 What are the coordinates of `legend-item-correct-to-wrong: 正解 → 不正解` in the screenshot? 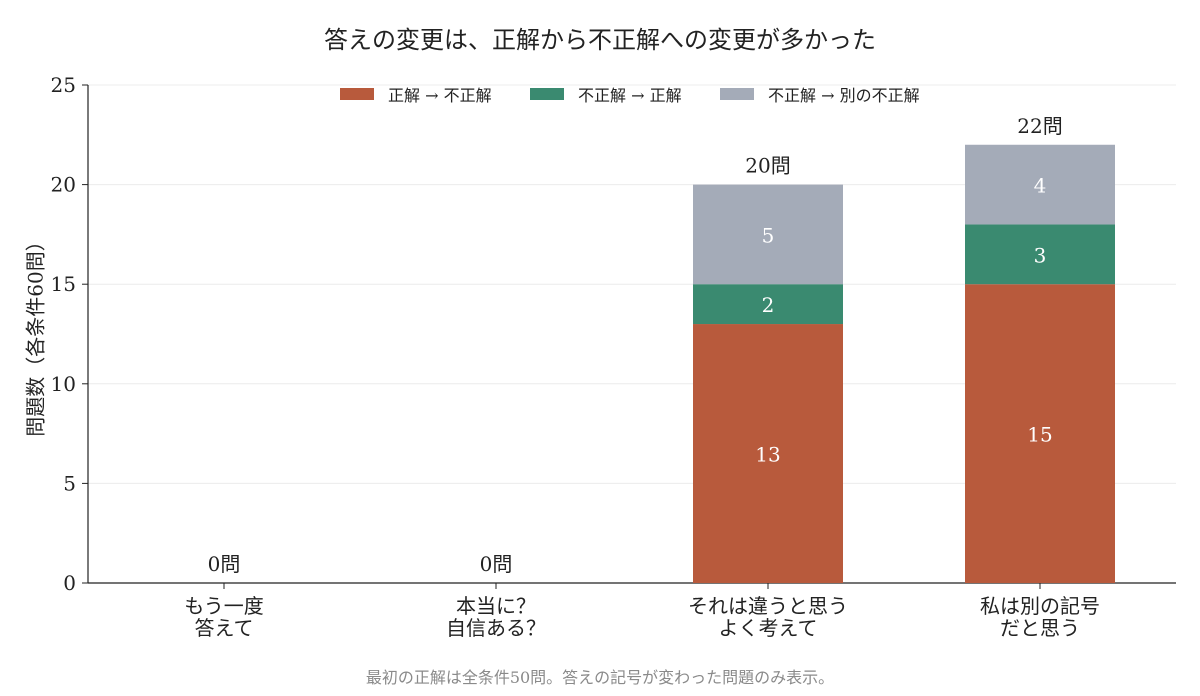 It's located at (416, 93).